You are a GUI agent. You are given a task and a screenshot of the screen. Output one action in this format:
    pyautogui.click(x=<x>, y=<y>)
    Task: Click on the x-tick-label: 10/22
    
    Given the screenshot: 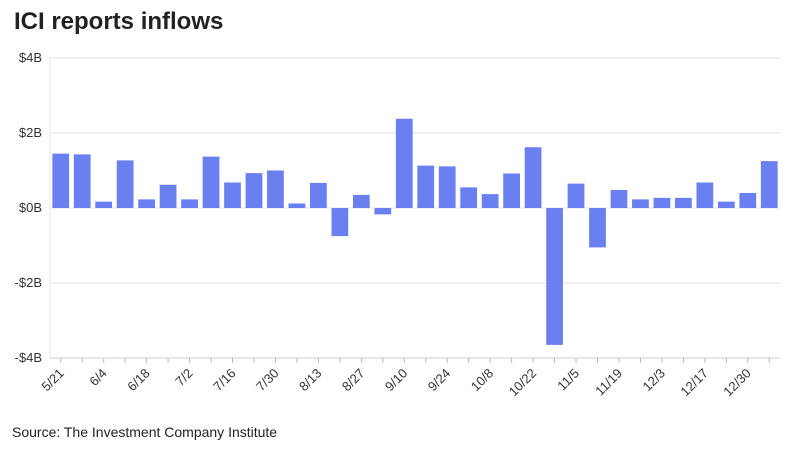 What is the action you would take?
    pyautogui.click(x=523, y=383)
    